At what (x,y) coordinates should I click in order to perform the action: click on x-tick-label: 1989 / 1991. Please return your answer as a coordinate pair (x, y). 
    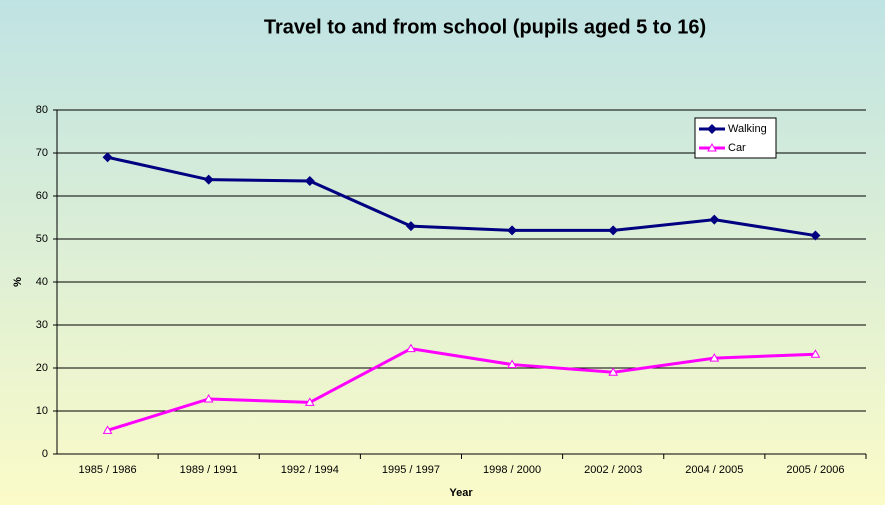
    Looking at the image, I should click on (209, 470).